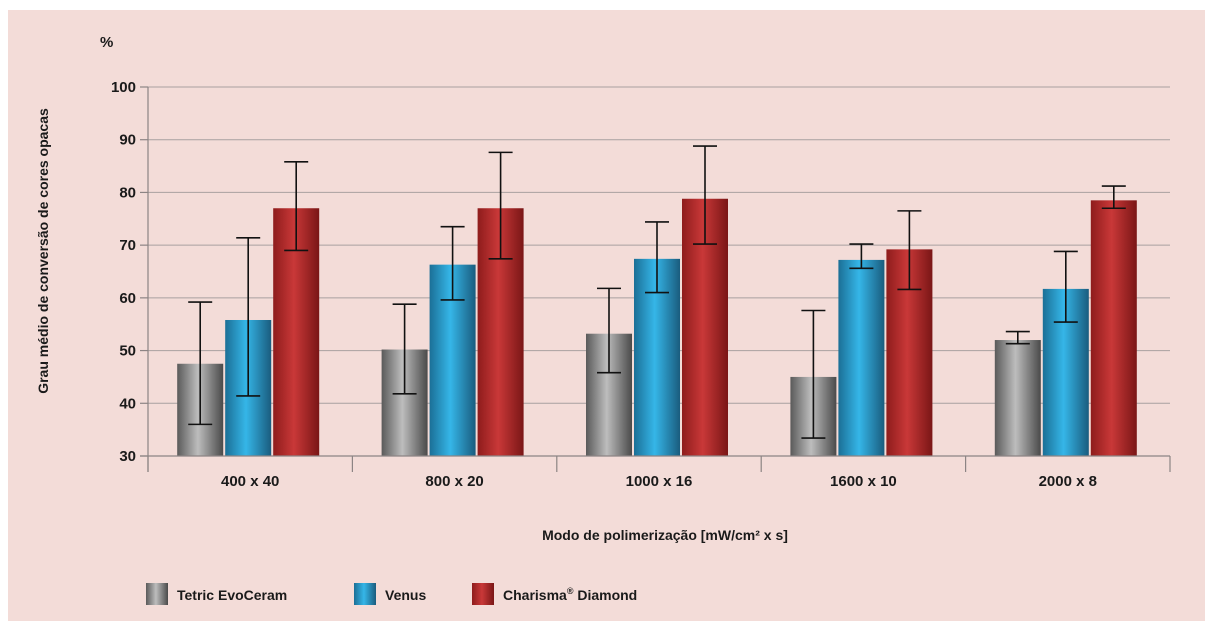 The height and width of the screenshot is (629, 1213). What do you see at coordinates (127, 403) in the screenshot?
I see `y-tick-label: 40` at bounding box center [127, 403].